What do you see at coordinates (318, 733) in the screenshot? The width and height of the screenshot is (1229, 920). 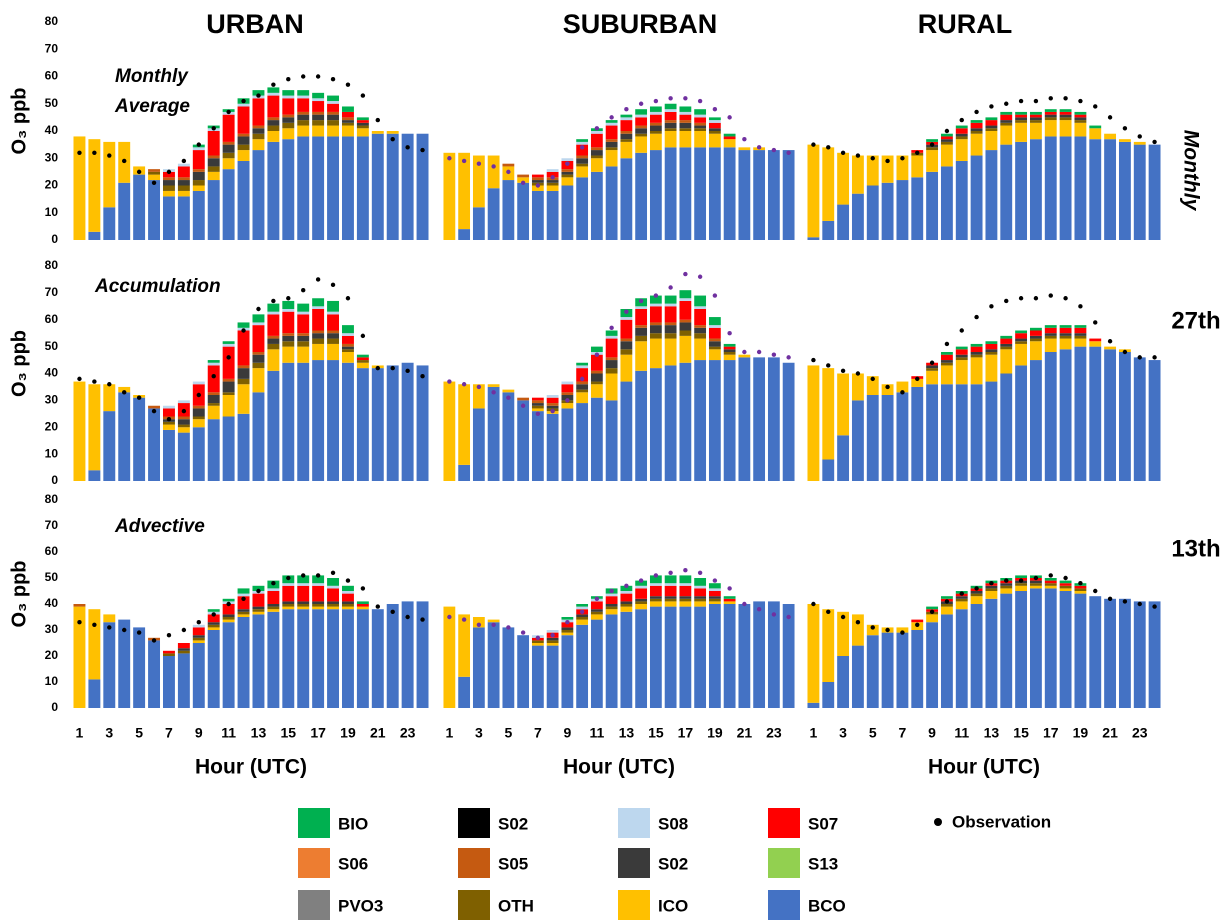 I see `x-tick-label: 17` at bounding box center [318, 733].